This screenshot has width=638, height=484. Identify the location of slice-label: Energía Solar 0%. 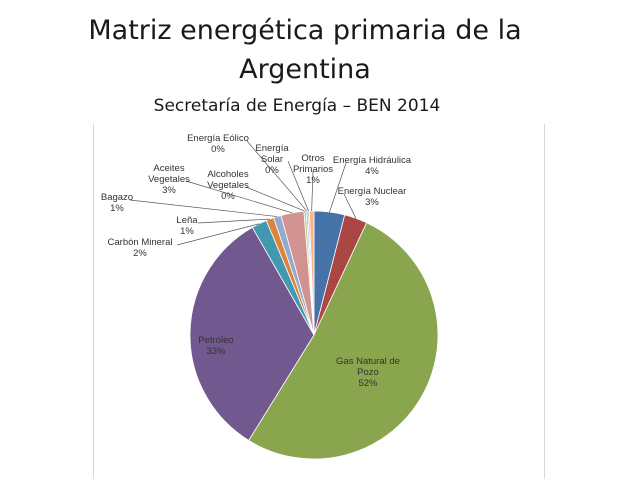
(272, 159).